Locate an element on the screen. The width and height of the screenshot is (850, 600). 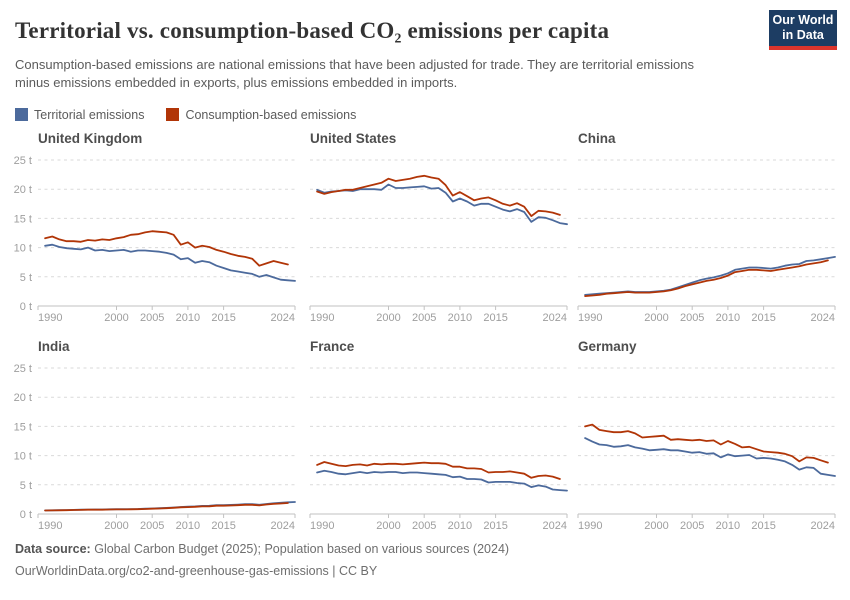
legend-item-territorial: Territorial emissions is located at coordinates (79, 115).